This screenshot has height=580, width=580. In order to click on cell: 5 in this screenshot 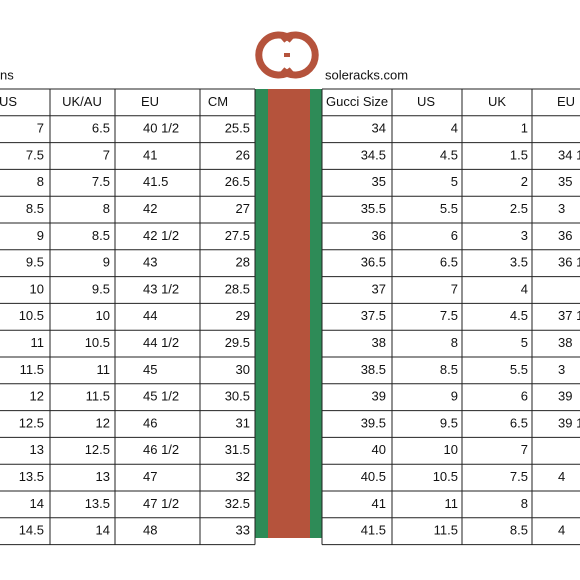, I will do `click(454, 181)`.